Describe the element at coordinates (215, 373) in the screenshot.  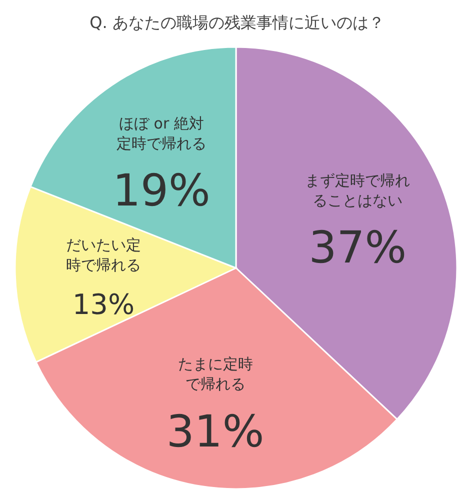
I see `slice-label: たまに定時で帰れる` at that location.